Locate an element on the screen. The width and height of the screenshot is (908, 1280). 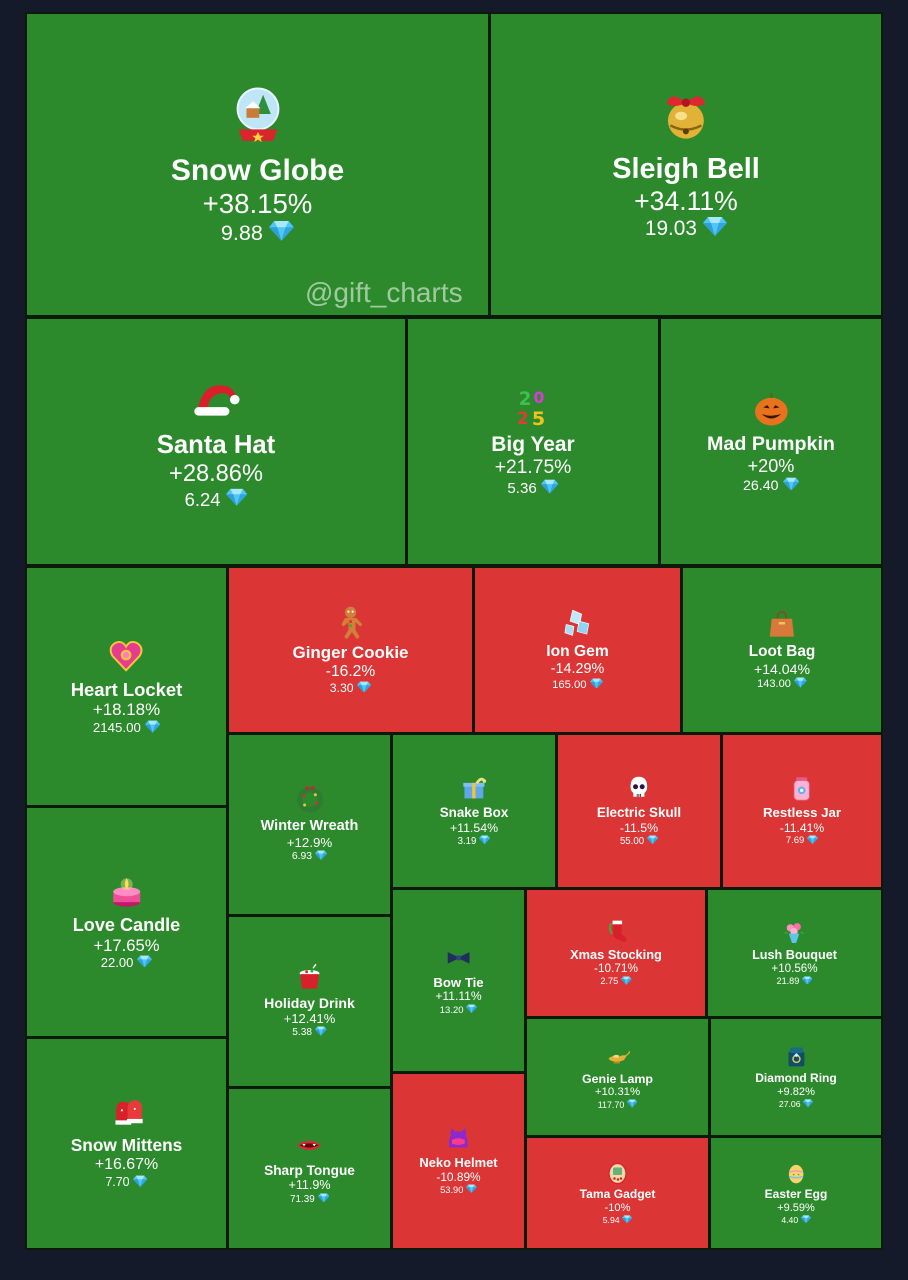
tile-ginger-cookie: Ginger Cookie -16.2% 3.30 is located at coordinates (350, 650).